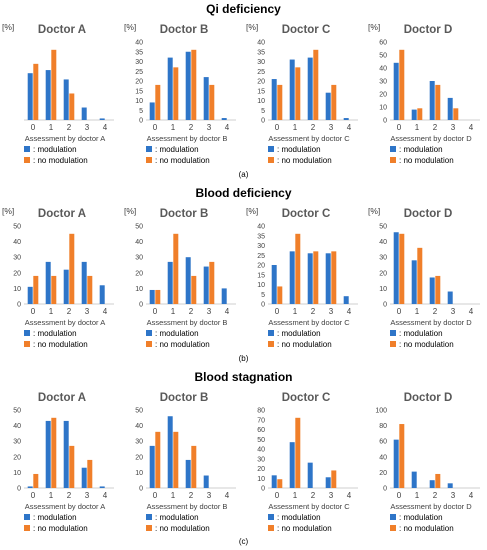  I want to click on chart2-ylabel: [%], so click(252, 27).